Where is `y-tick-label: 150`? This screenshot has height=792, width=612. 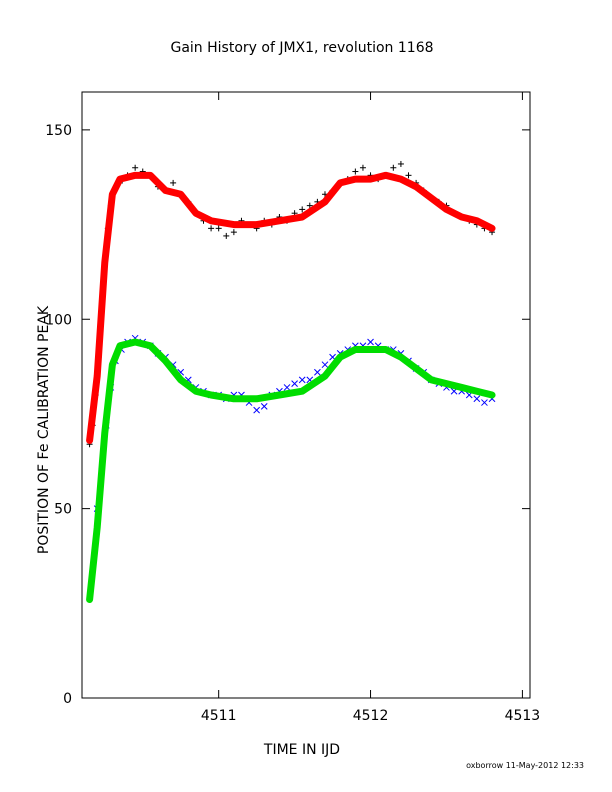 y-tick-label: 150 is located at coordinates (58, 131).